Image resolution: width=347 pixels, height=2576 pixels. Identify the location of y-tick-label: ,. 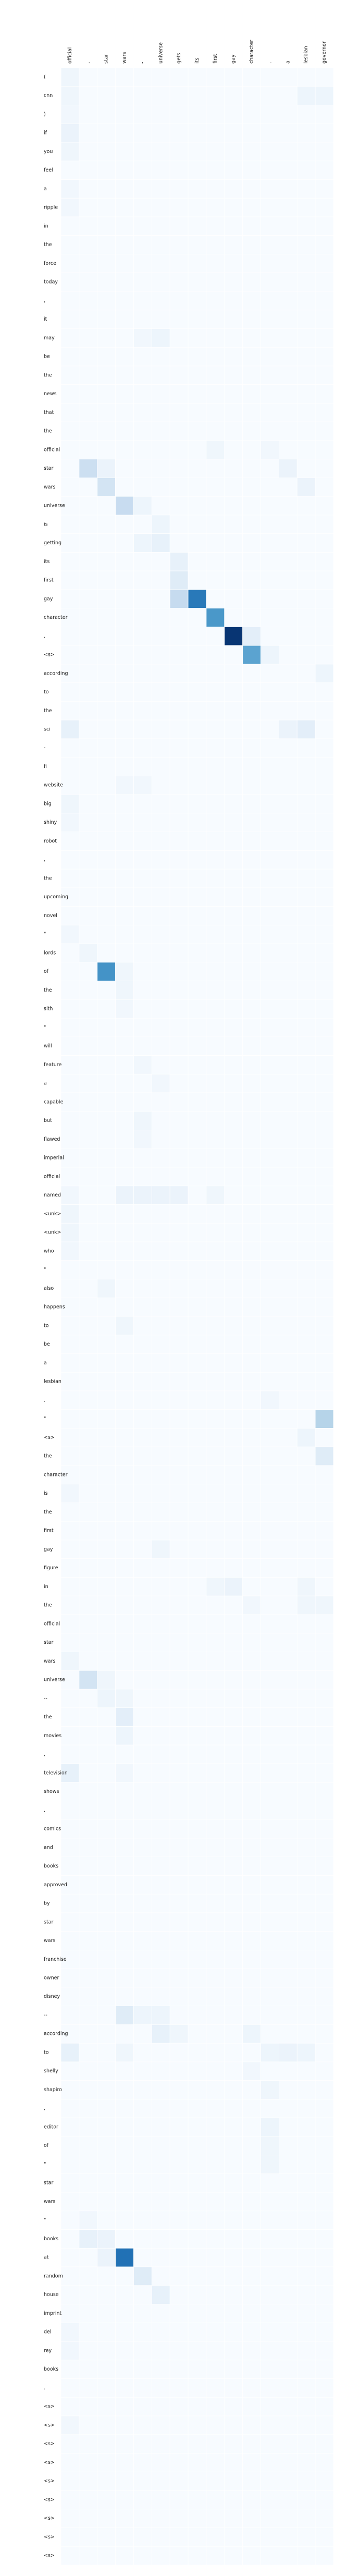
(44, 1754).